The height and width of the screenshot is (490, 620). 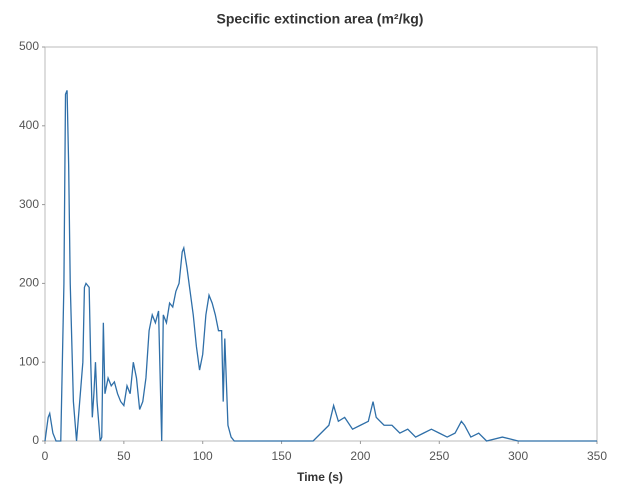 What do you see at coordinates (360, 456) in the screenshot?
I see `x-tick-label: 200` at bounding box center [360, 456].